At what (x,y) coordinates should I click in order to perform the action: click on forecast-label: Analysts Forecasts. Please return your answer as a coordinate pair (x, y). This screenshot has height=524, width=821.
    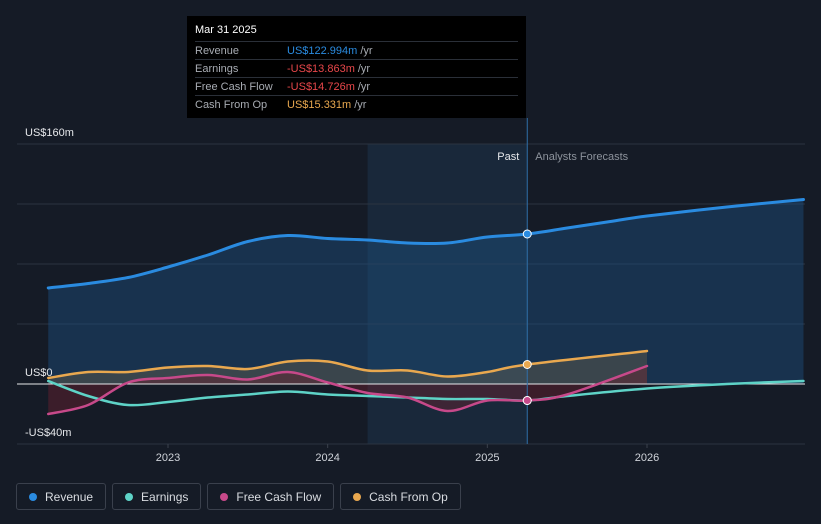
    Looking at the image, I should click on (581, 157).